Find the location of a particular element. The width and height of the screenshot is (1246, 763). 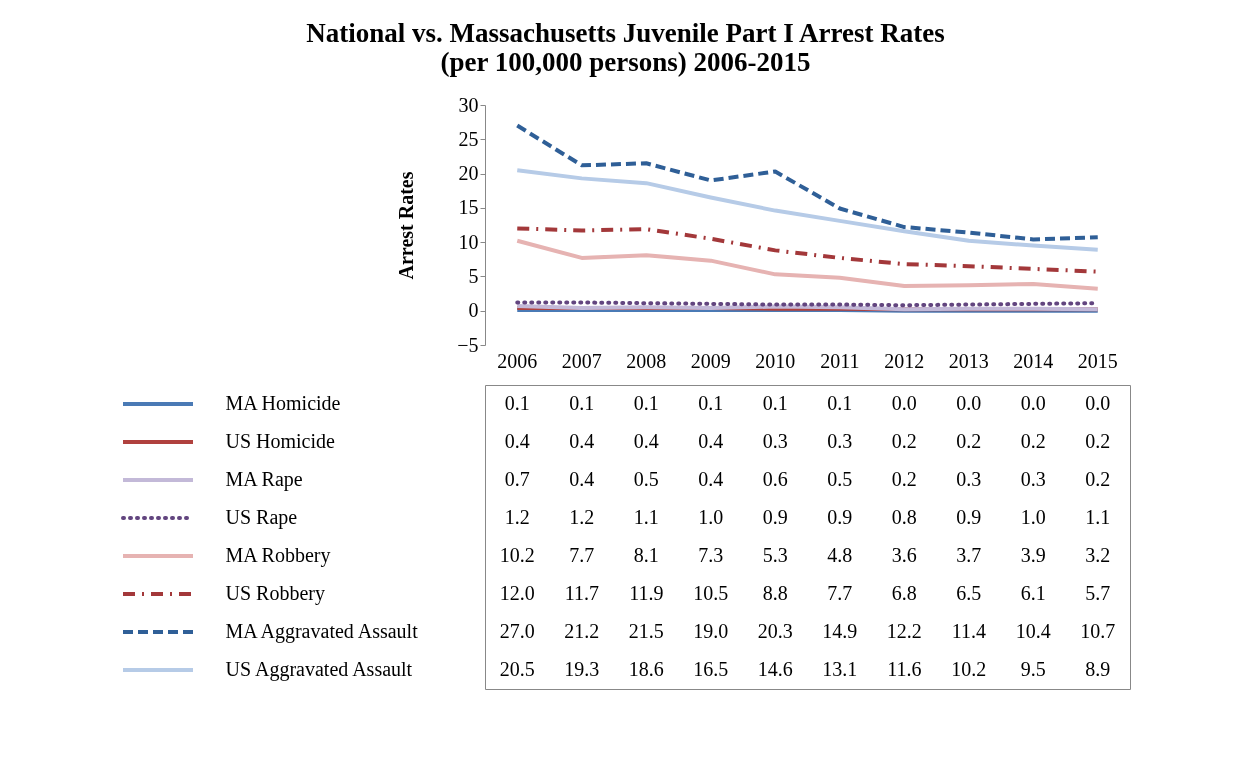

y-tick-label: 25 is located at coordinates (468, 138).